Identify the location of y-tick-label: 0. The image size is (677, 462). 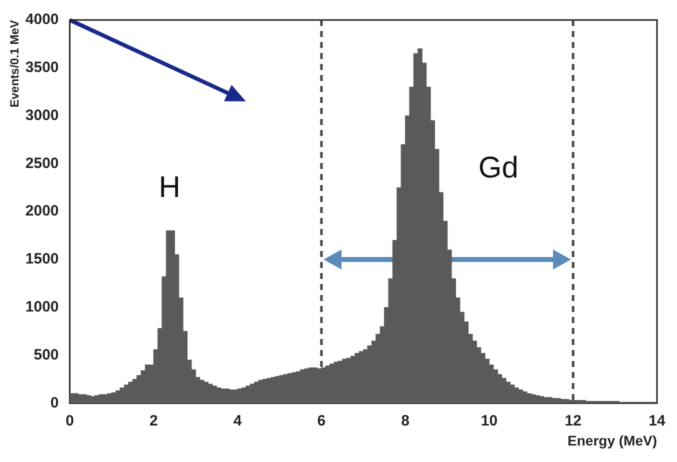
(54, 403).